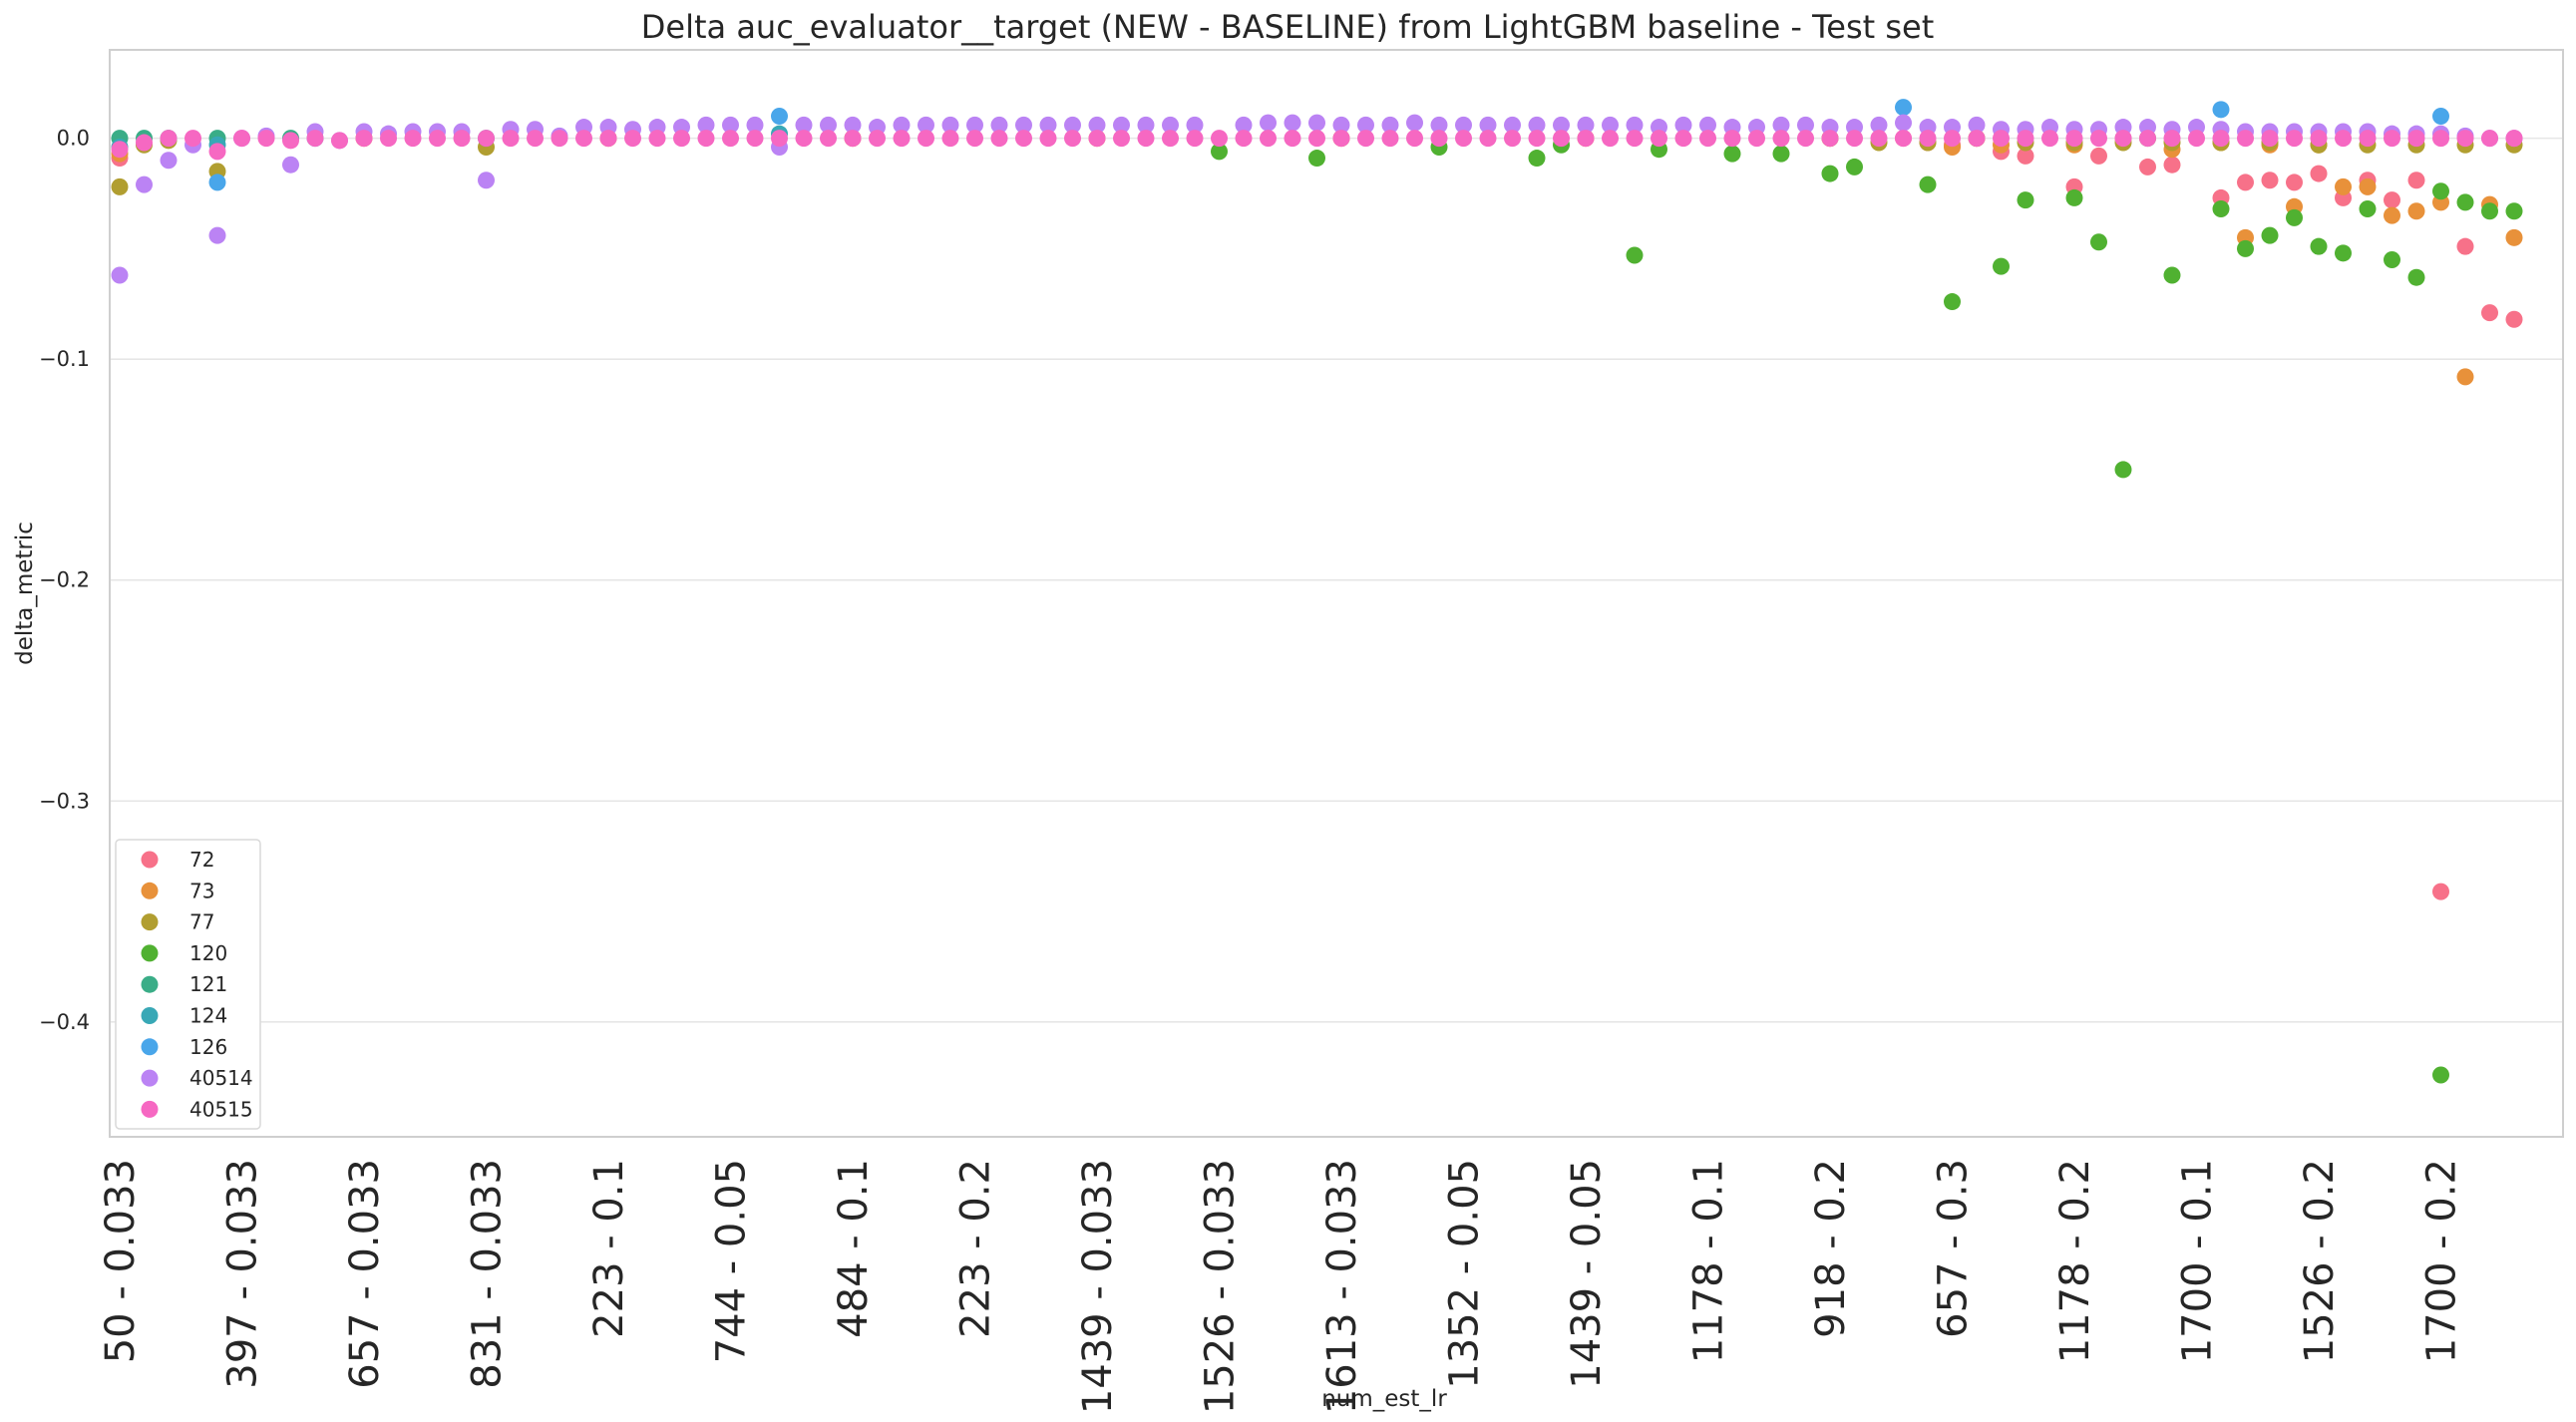 The height and width of the screenshot is (1422, 2576). I want to click on x-tick-label: 1526 - 0.2, so click(2320, 1261).